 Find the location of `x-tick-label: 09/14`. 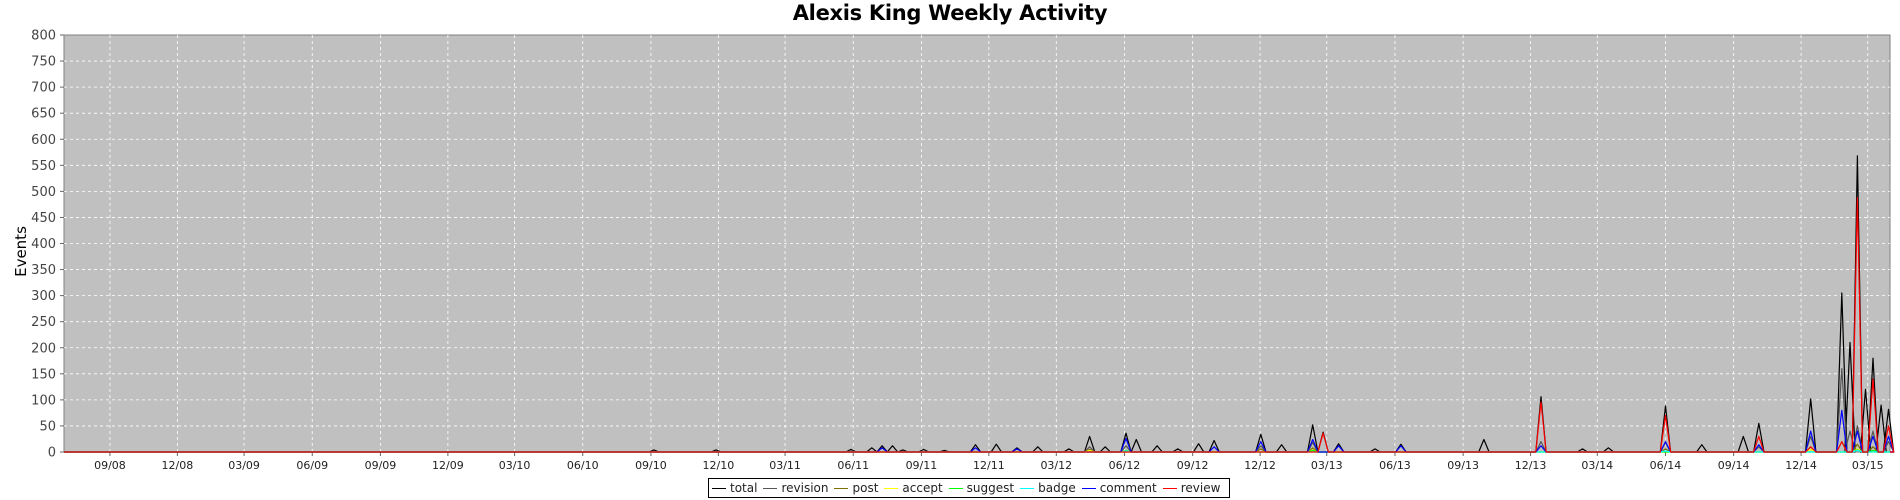

x-tick-label: 09/14 is located at coordinates (1734, 465).